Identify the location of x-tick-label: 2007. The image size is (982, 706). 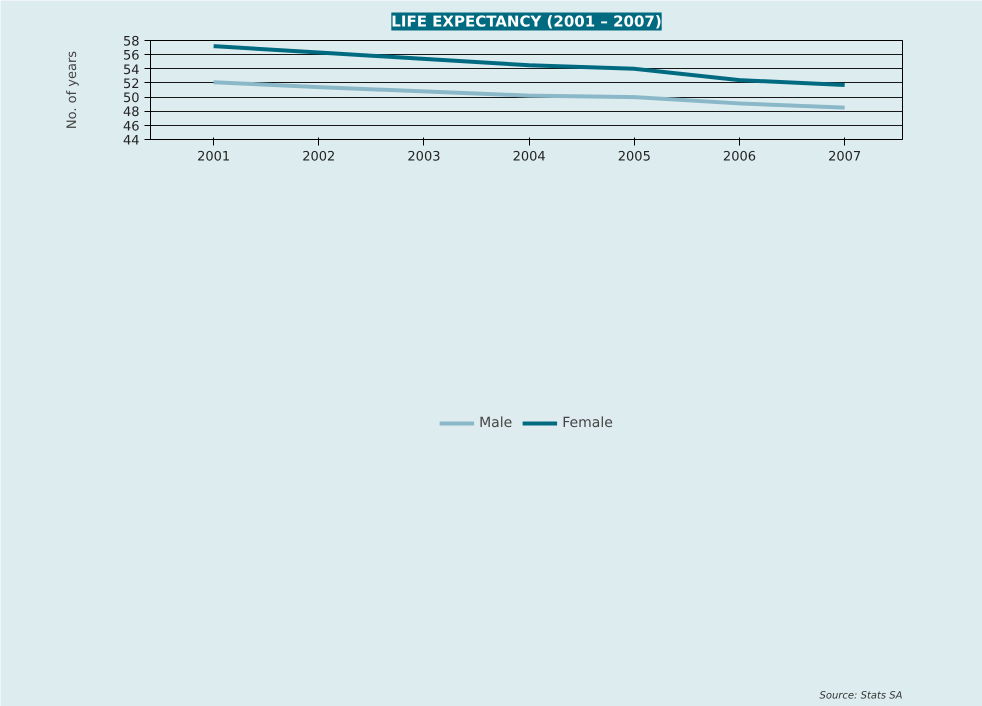
(845, 157).